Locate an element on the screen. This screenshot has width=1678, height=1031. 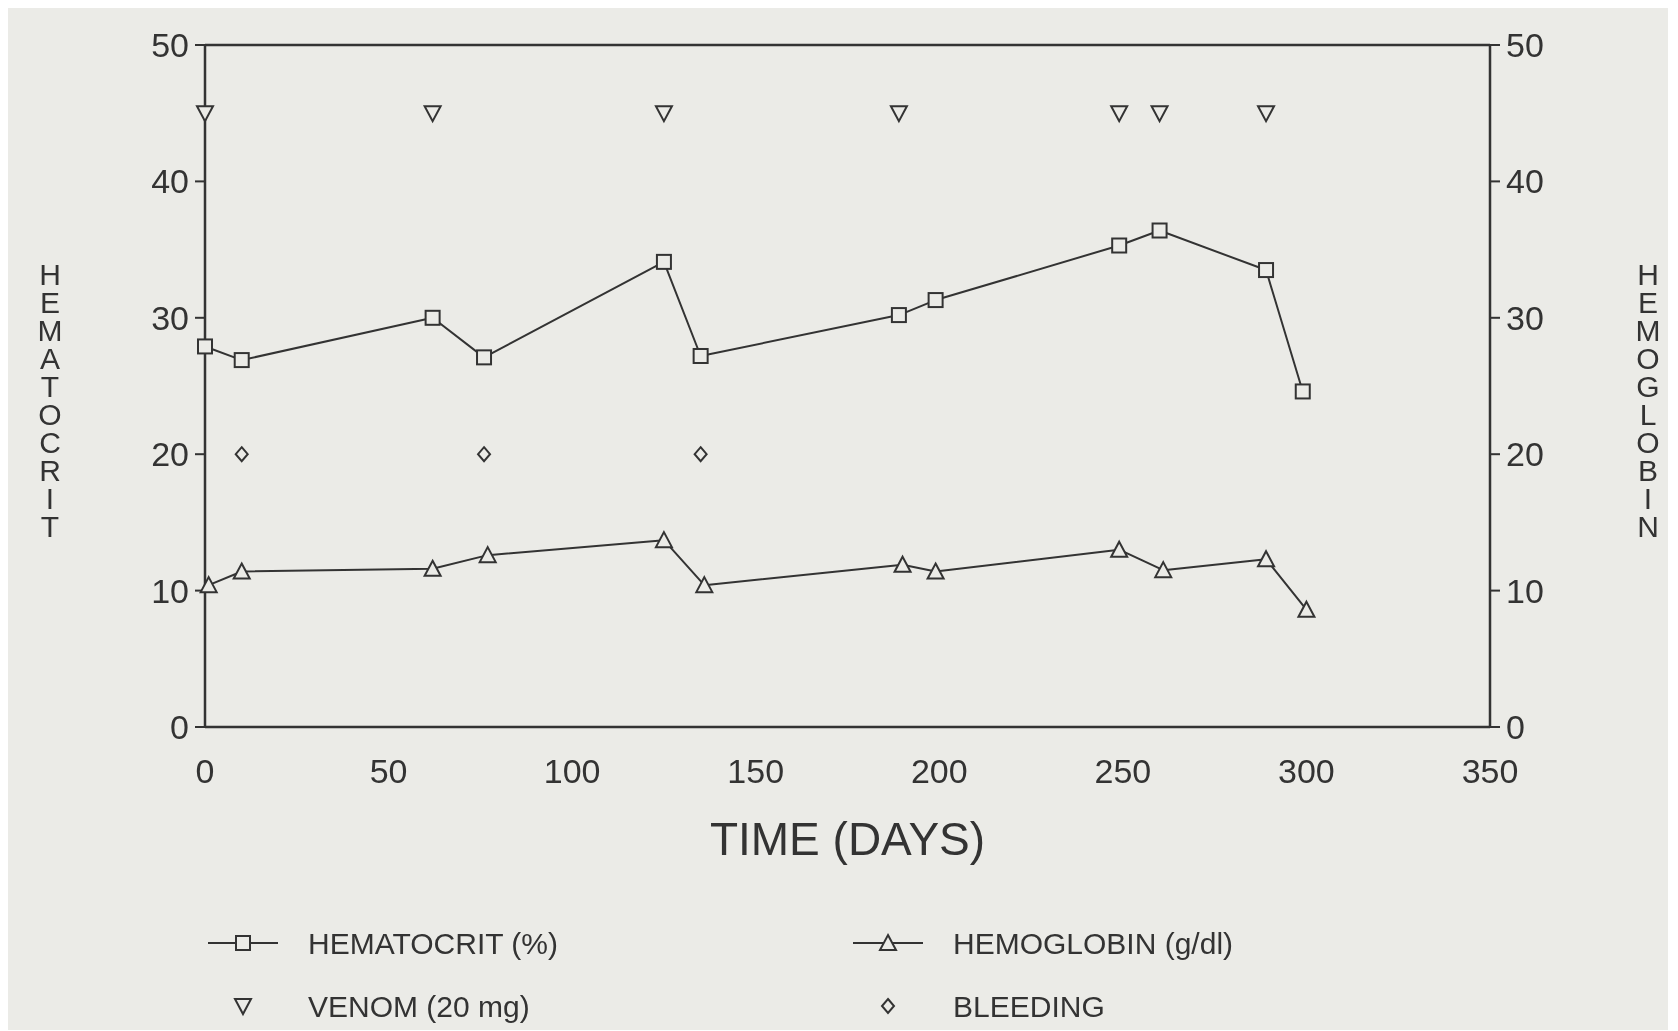
x-tick-label: 50 is located at coordinates (388, 771).